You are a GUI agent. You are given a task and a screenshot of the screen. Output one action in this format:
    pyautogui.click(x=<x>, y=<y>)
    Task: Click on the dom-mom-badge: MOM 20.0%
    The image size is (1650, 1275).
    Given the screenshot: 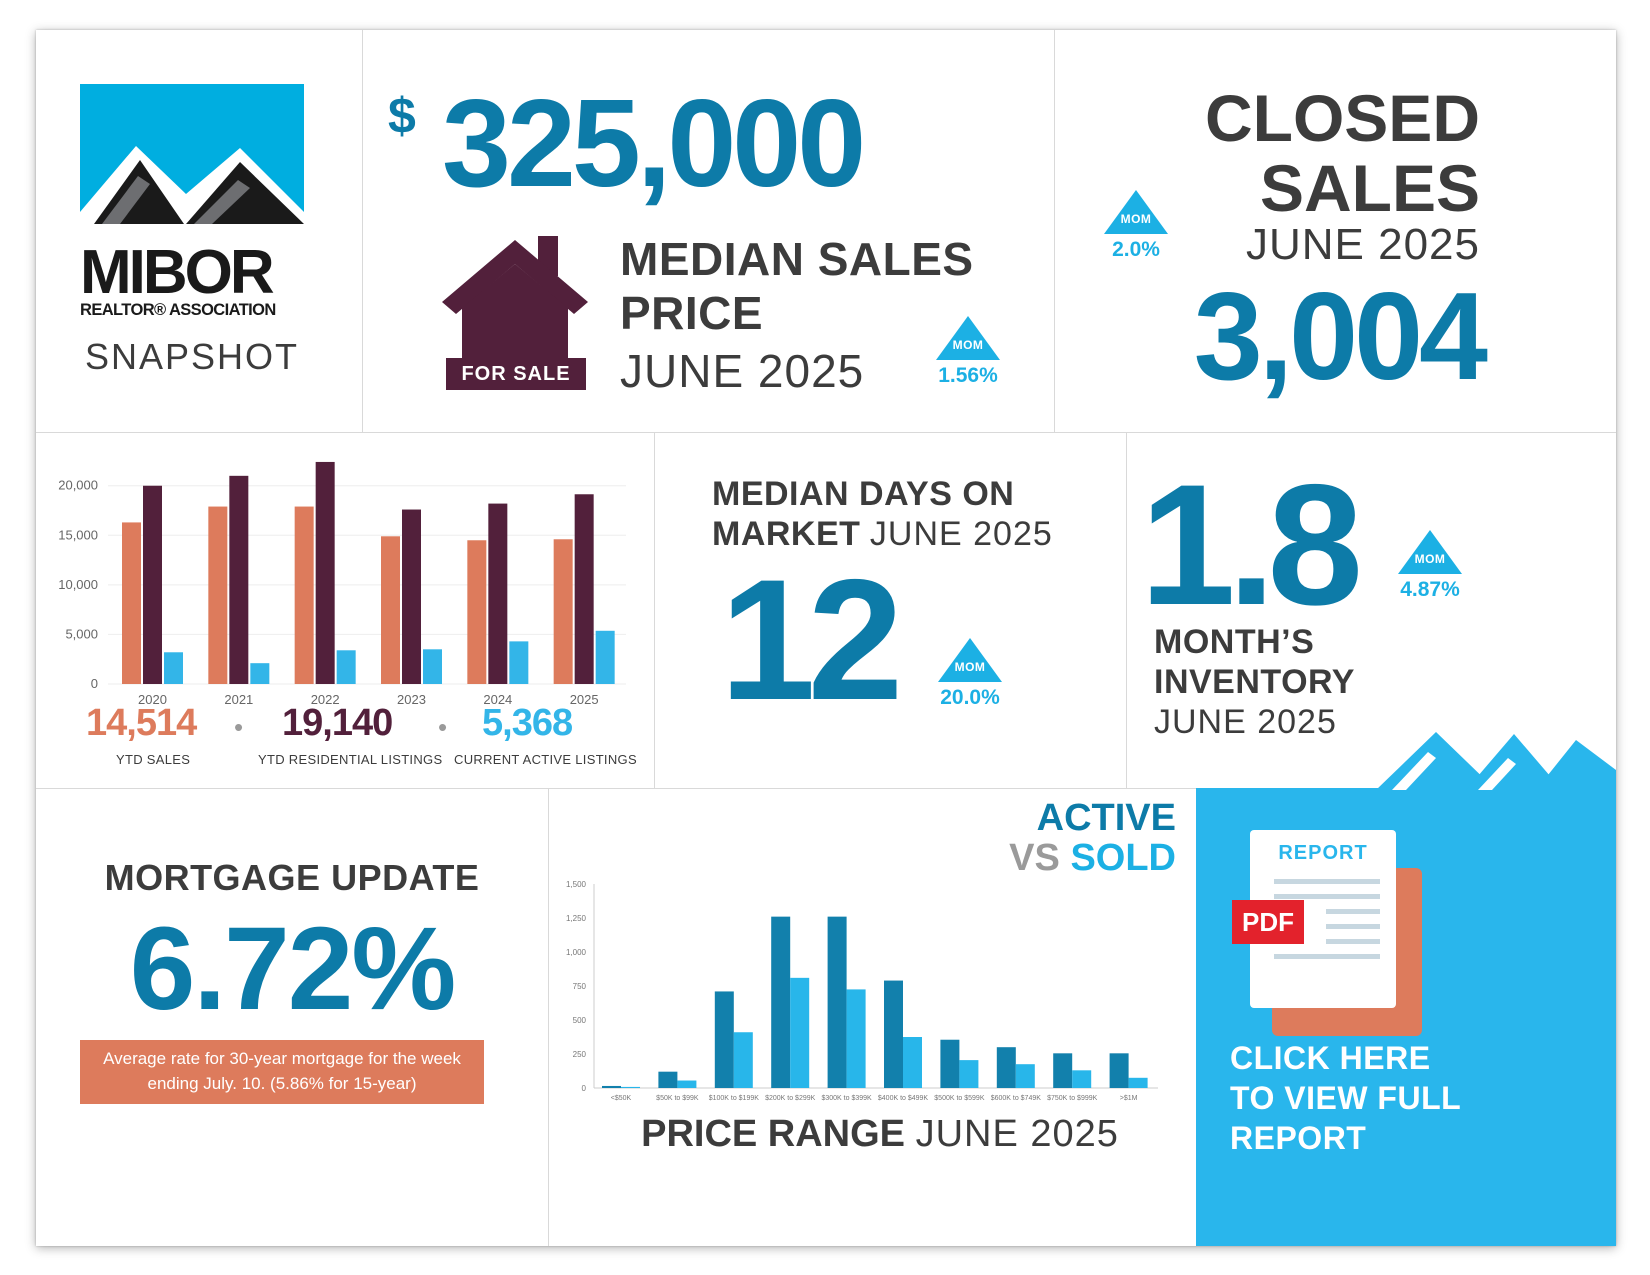 What is the action you would take?
    pyautogui.click(x=970, y=674)
    